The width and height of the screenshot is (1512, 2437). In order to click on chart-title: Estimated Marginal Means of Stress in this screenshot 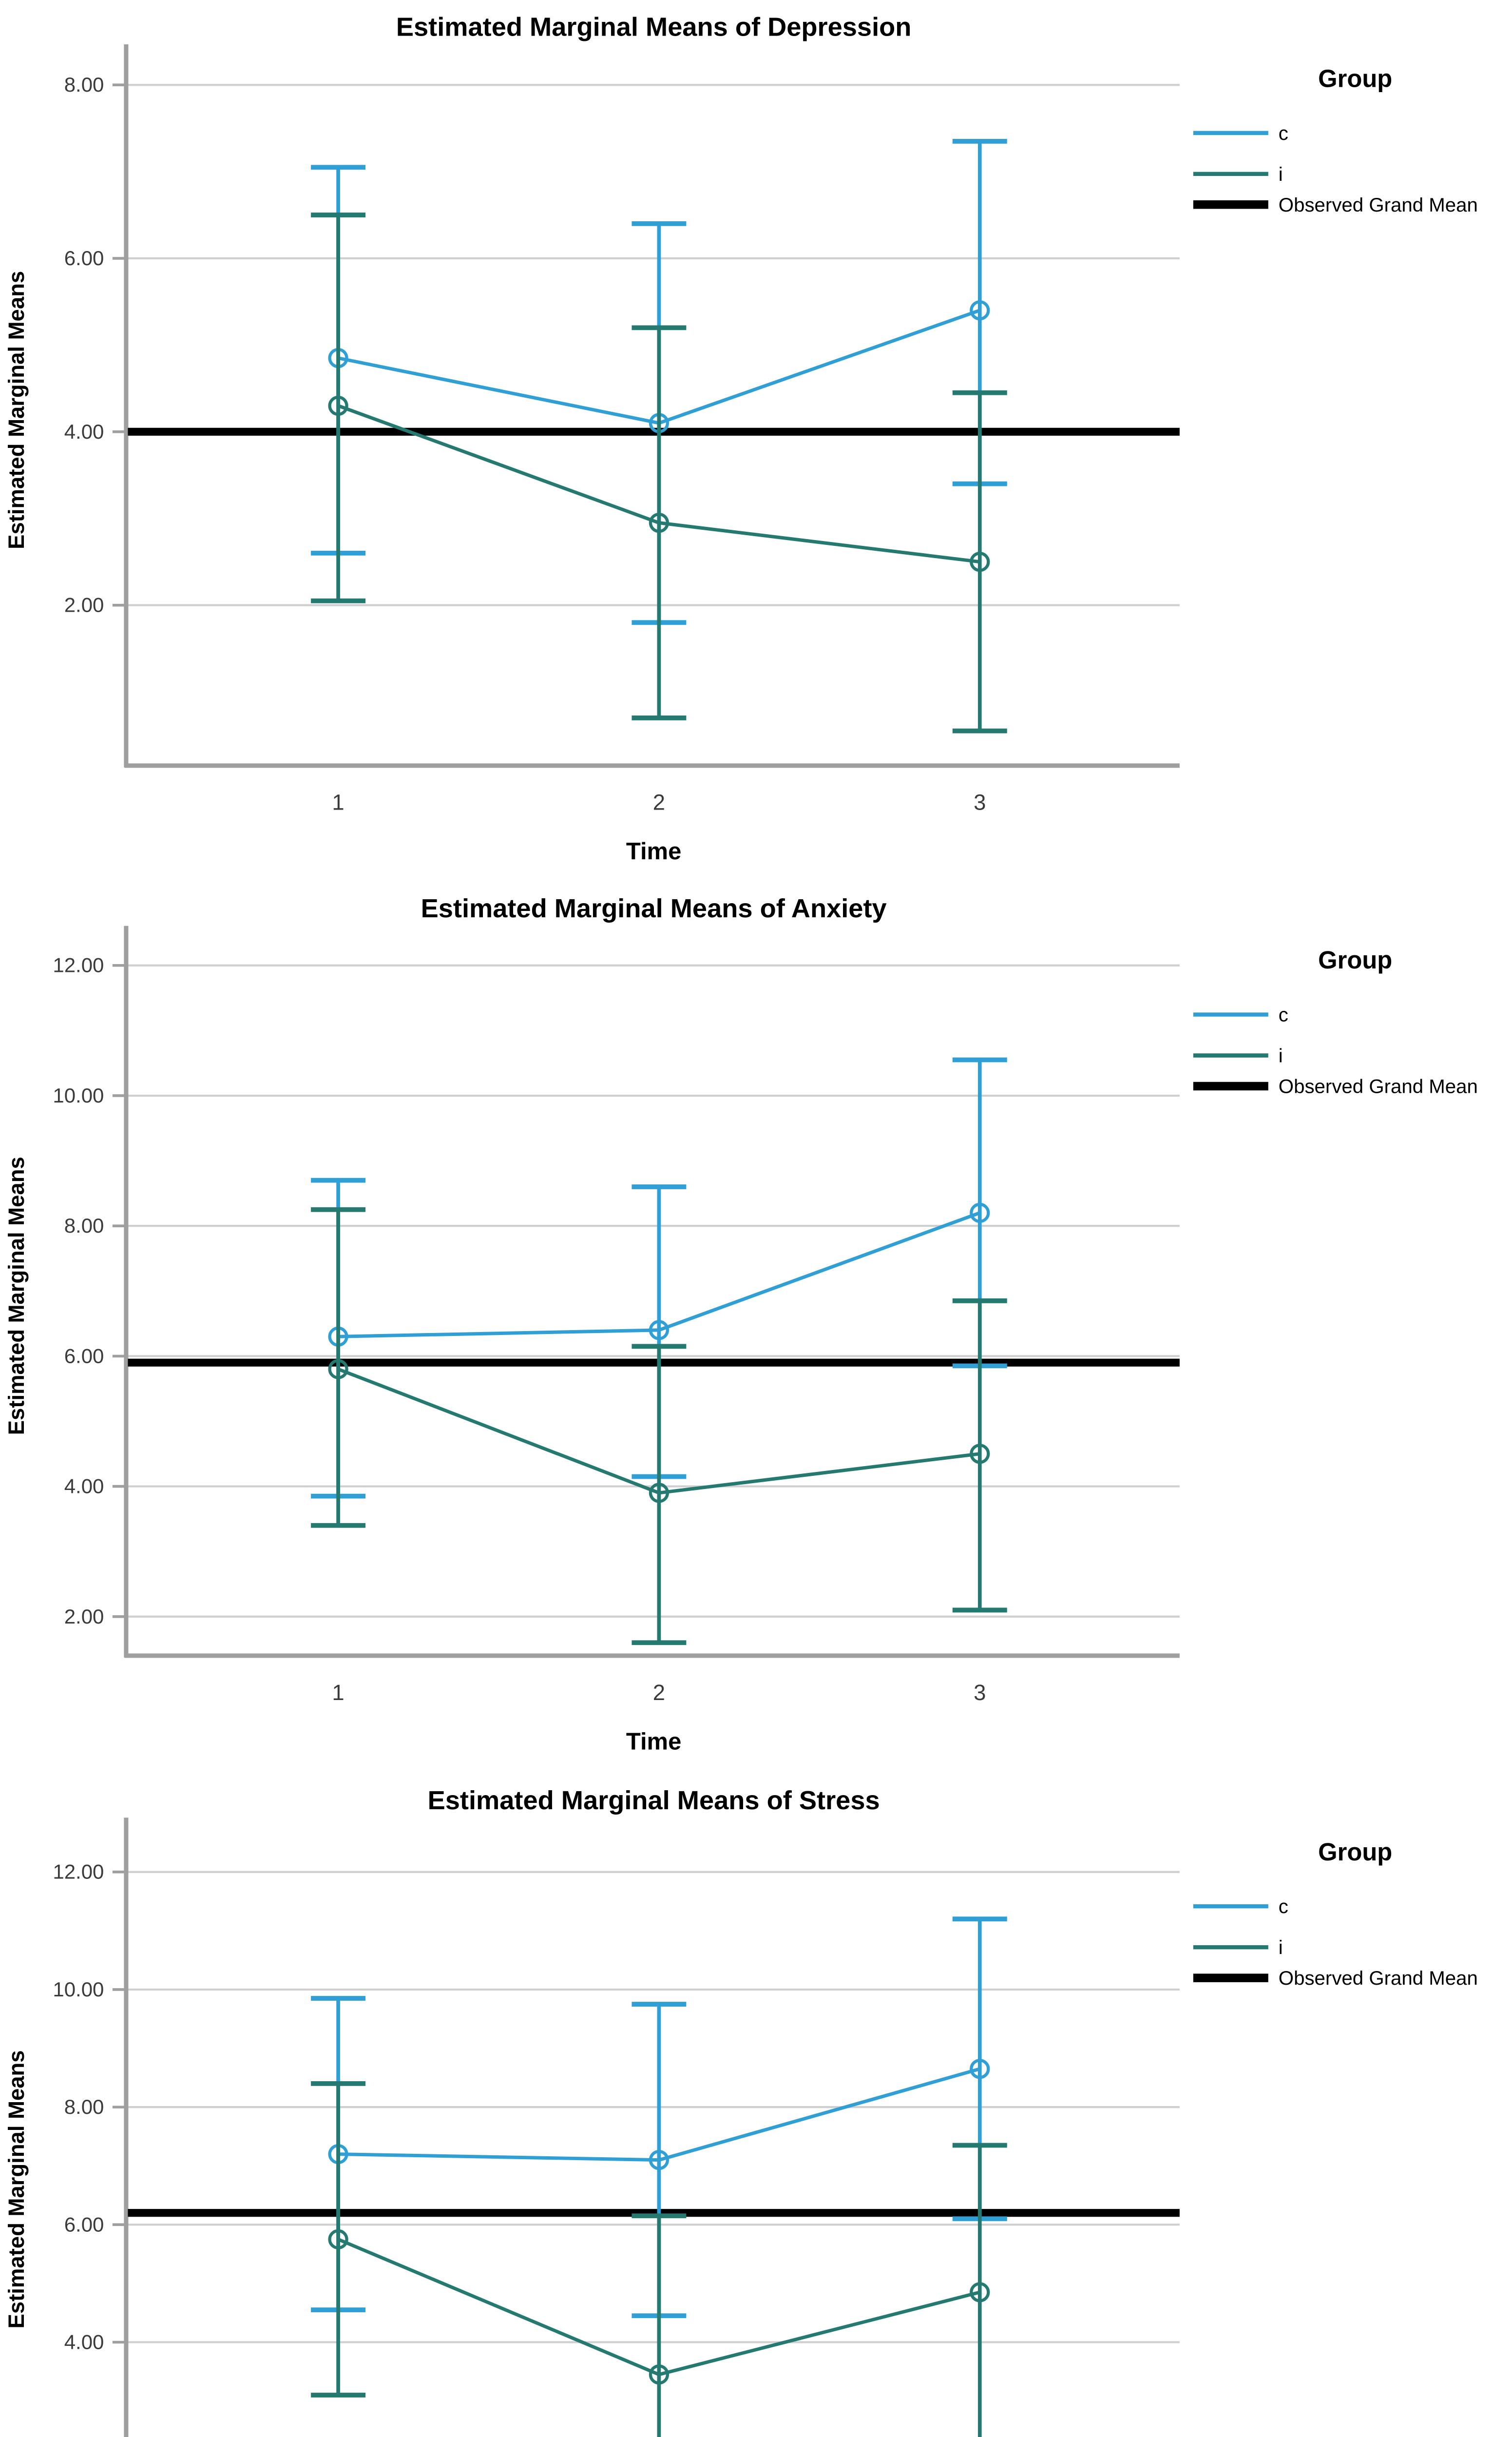, I will do `click(654, 1801)`.